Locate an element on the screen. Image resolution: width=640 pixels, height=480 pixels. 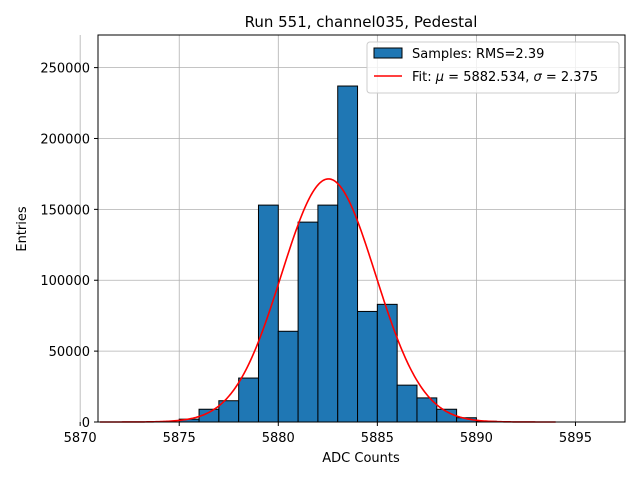
legend-fit-suffix: = 2.375 is located at coordinates (570, 77).